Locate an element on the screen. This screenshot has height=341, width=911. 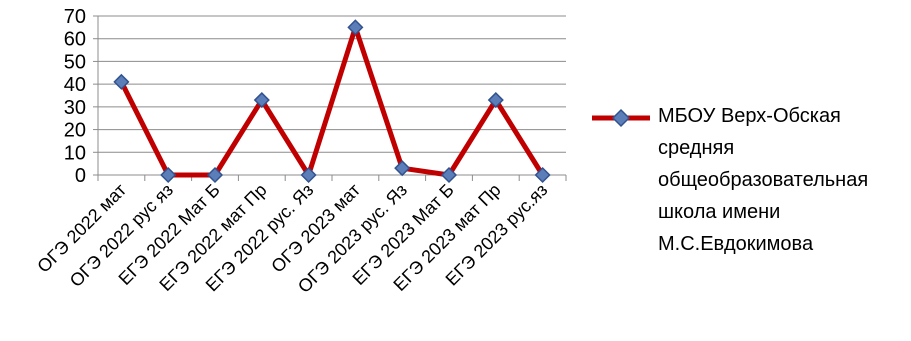
y-tick-label: 50 is located at coordinates (75, 62).